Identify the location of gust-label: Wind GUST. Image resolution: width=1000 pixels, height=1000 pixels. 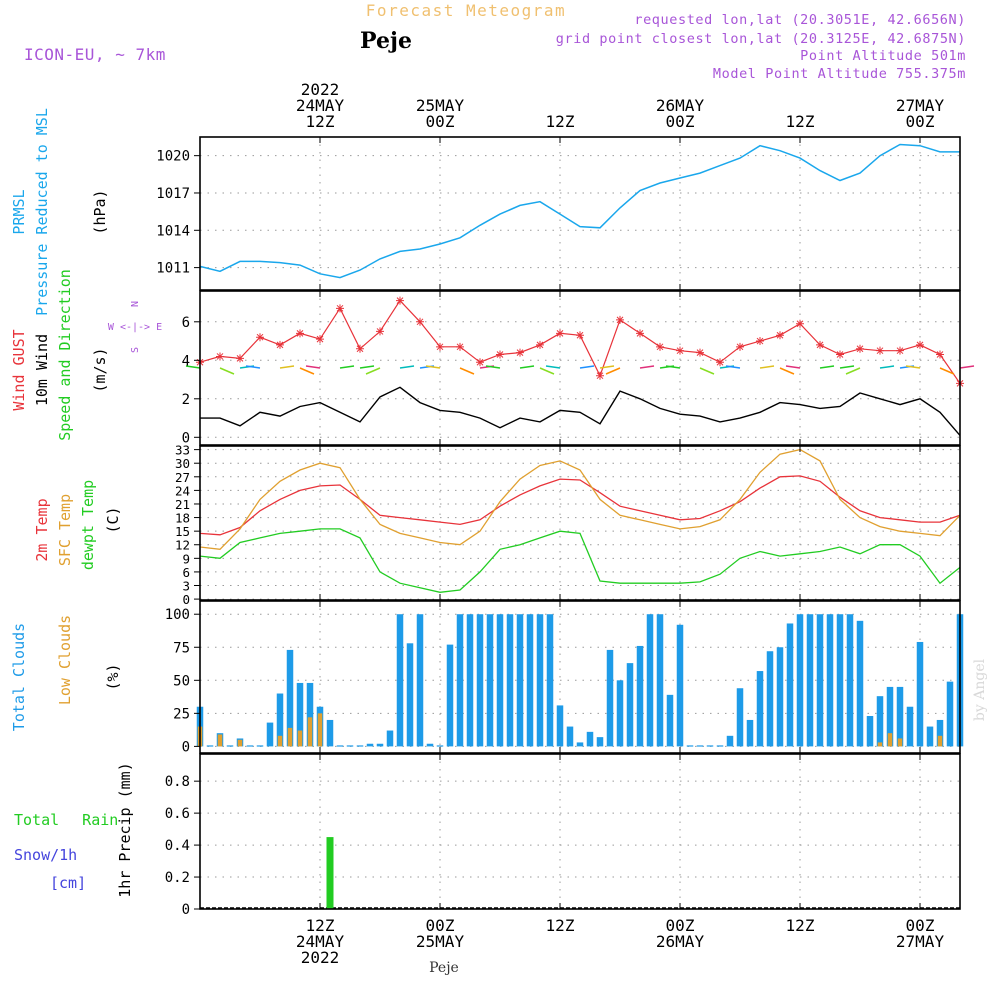
(19, 369).